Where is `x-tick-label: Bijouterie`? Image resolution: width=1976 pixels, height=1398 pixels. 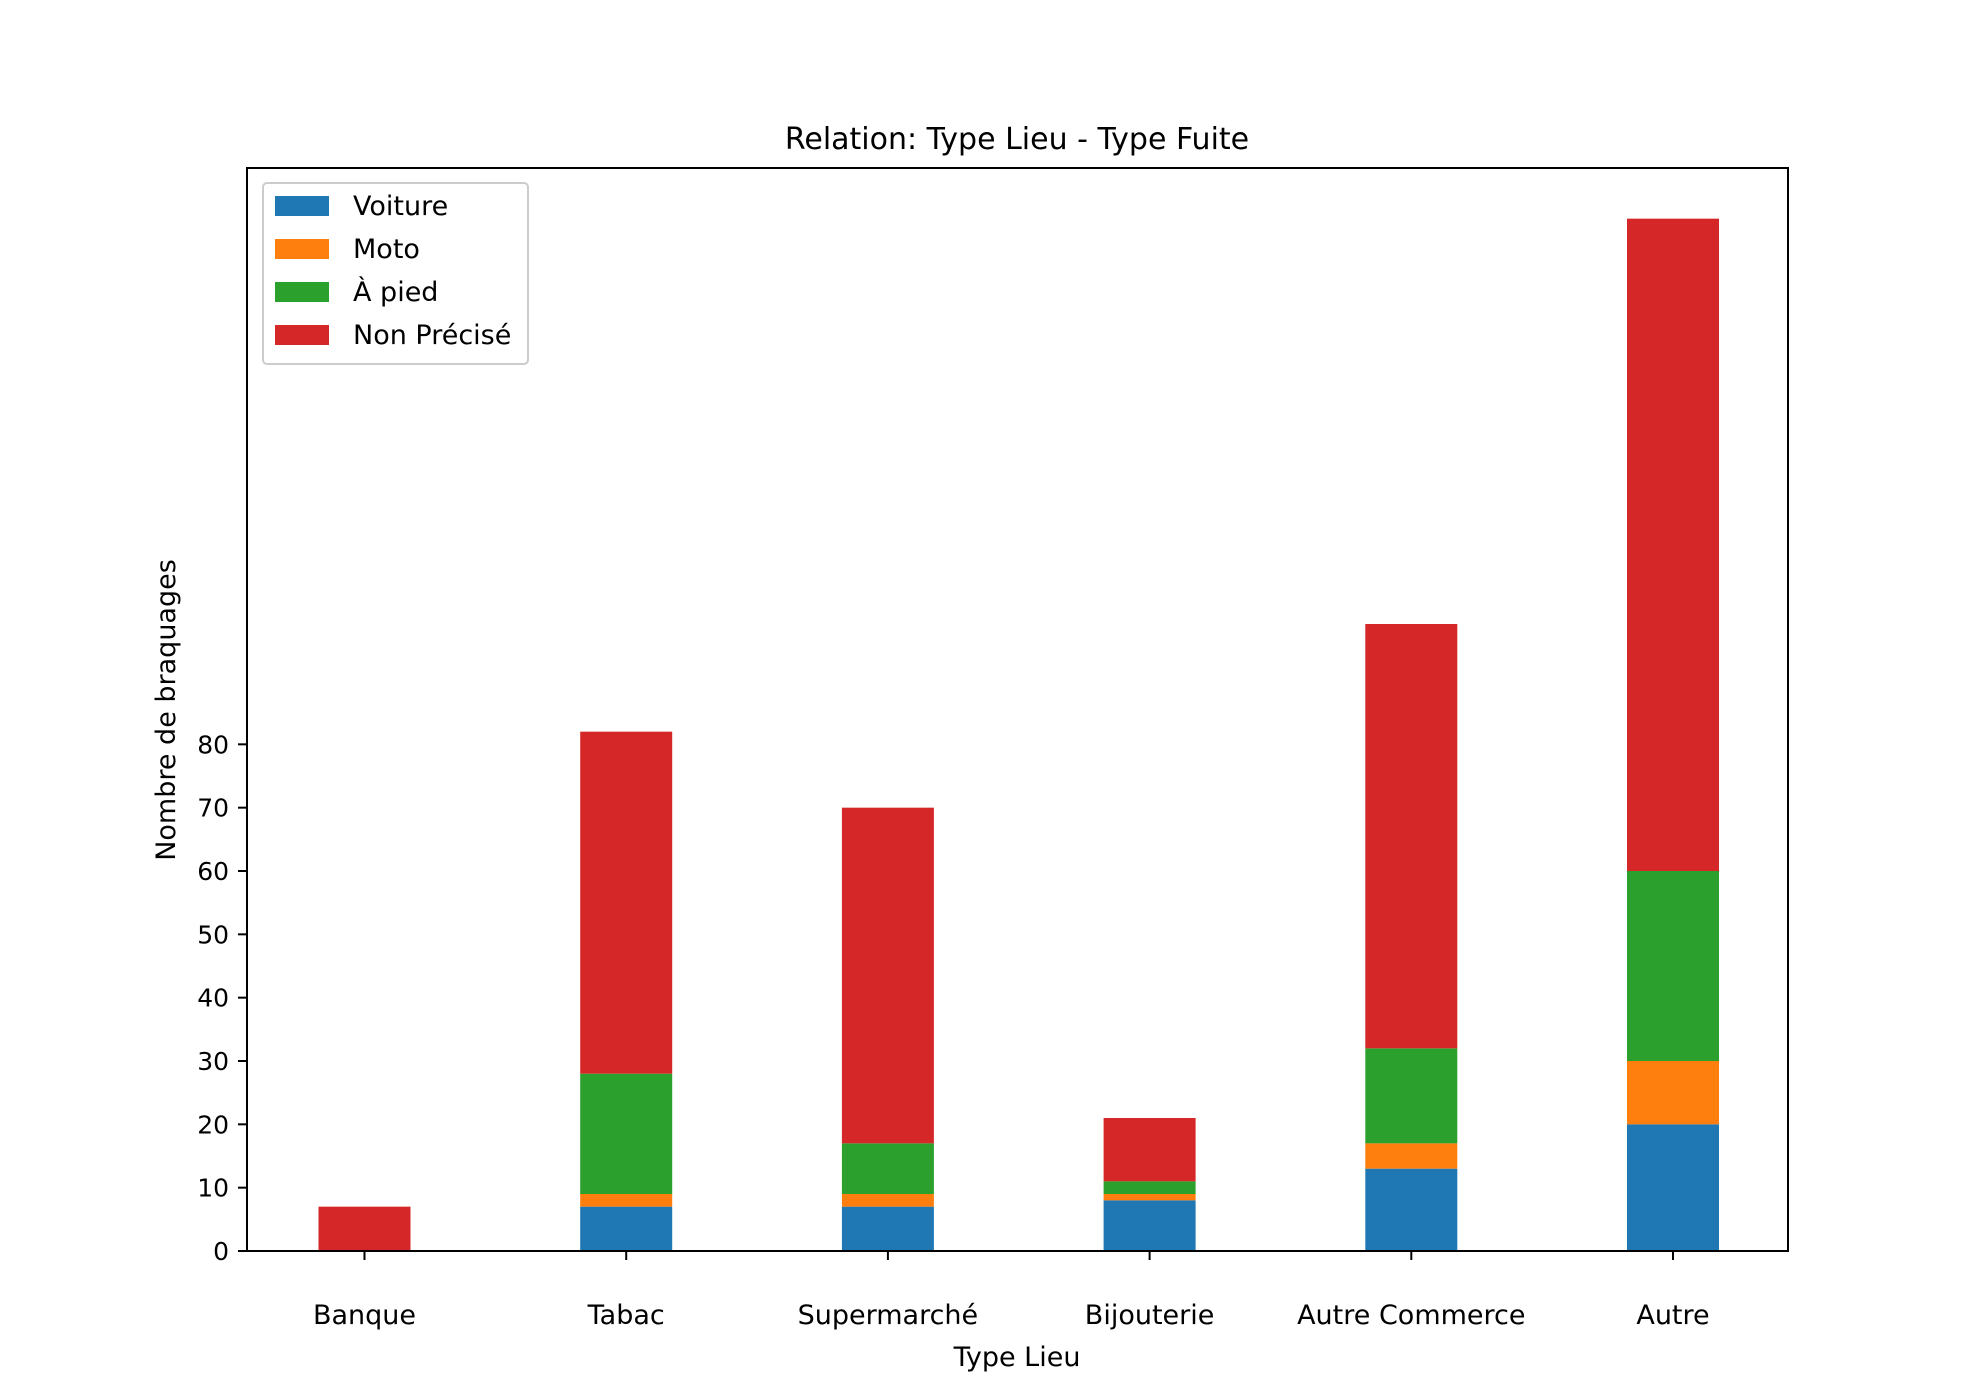 x-tick-label: Bijouterie is located at coordinates (1150, 1315).